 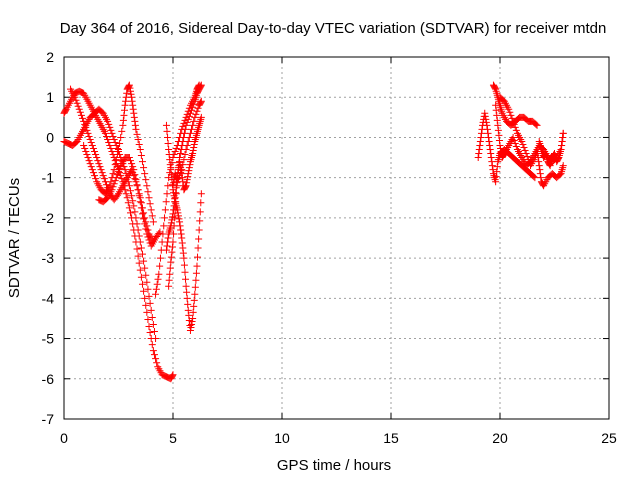 I want to click on series-track-o, so click(x=551, y=149).